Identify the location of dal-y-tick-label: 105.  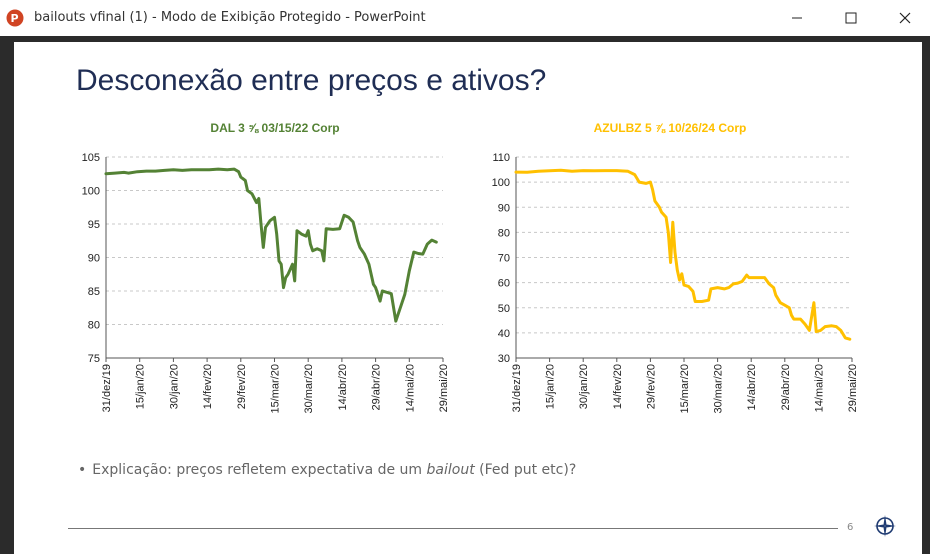
(91, 158).